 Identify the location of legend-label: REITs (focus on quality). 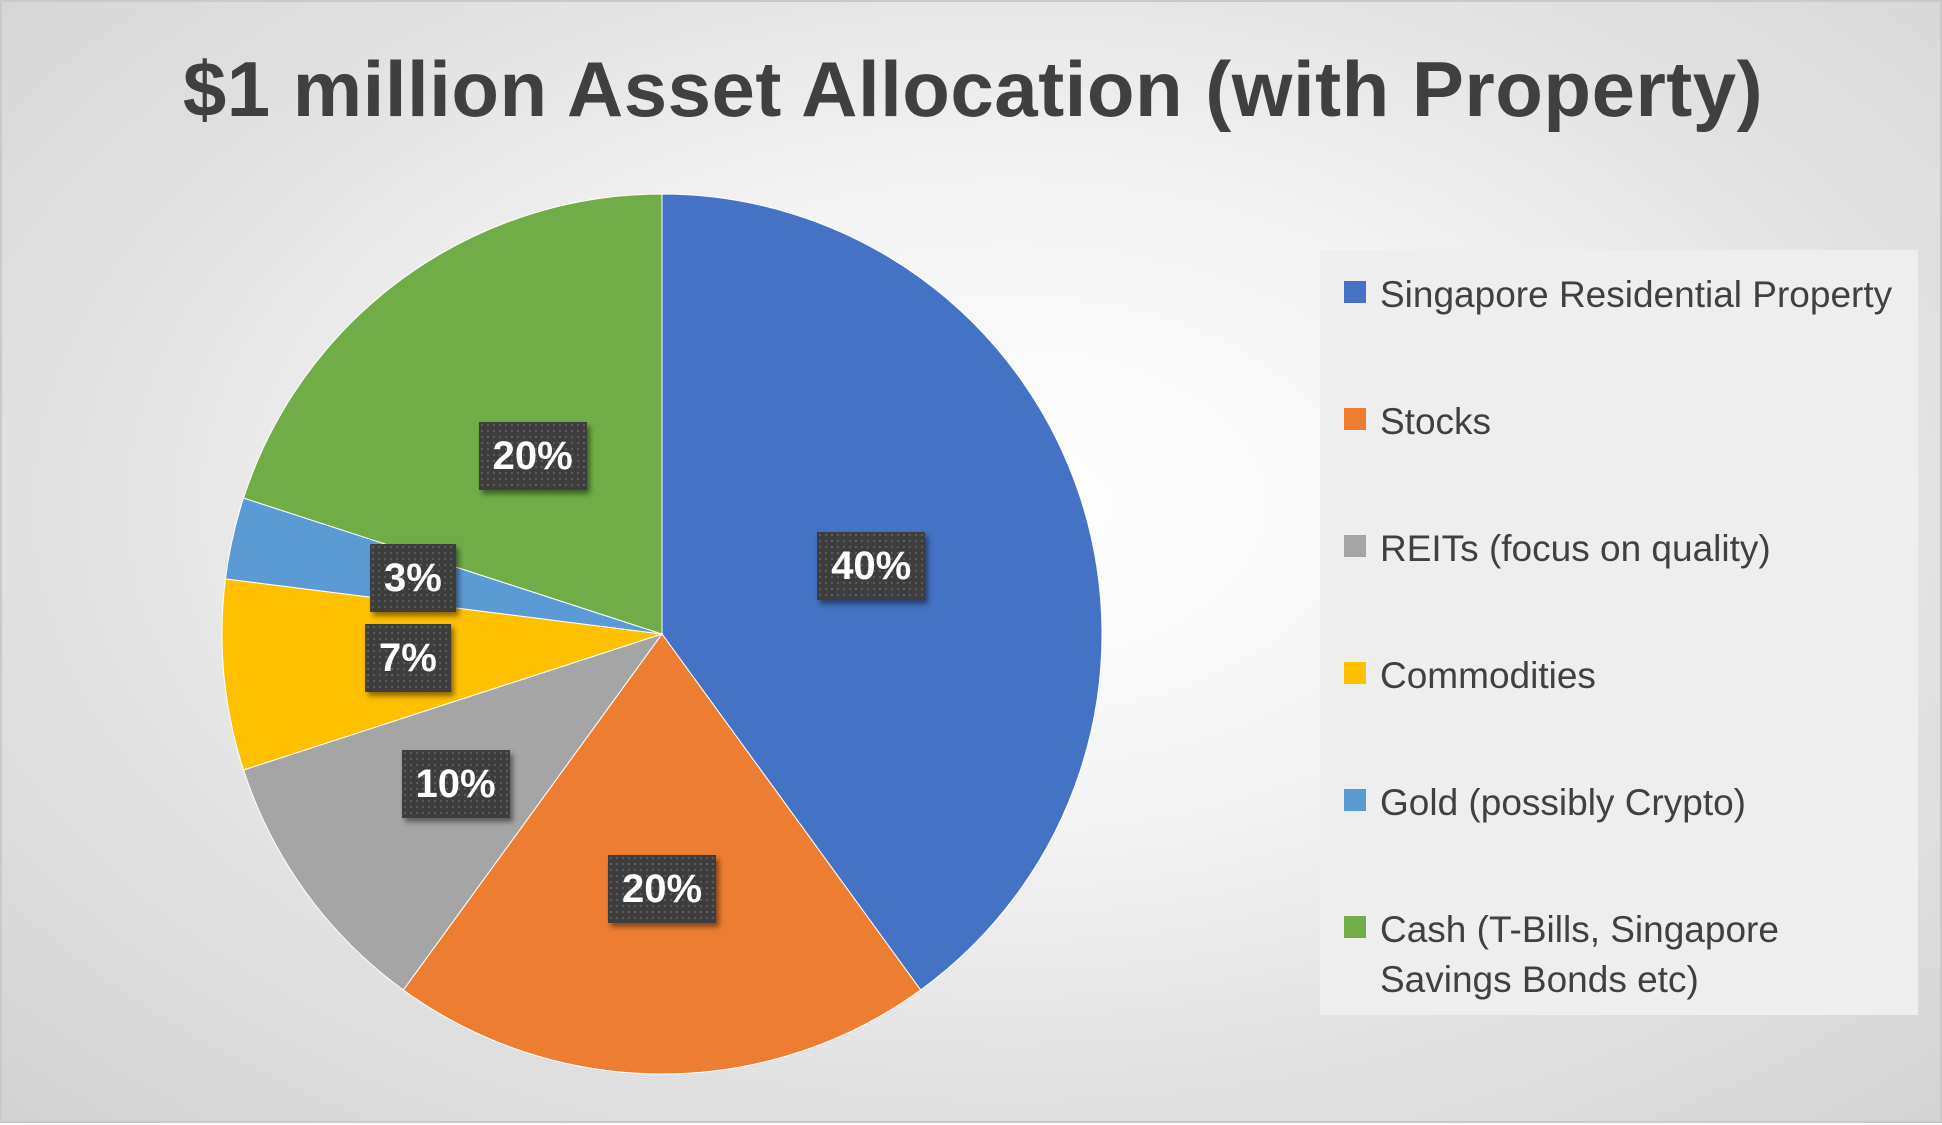
(1575, 548).